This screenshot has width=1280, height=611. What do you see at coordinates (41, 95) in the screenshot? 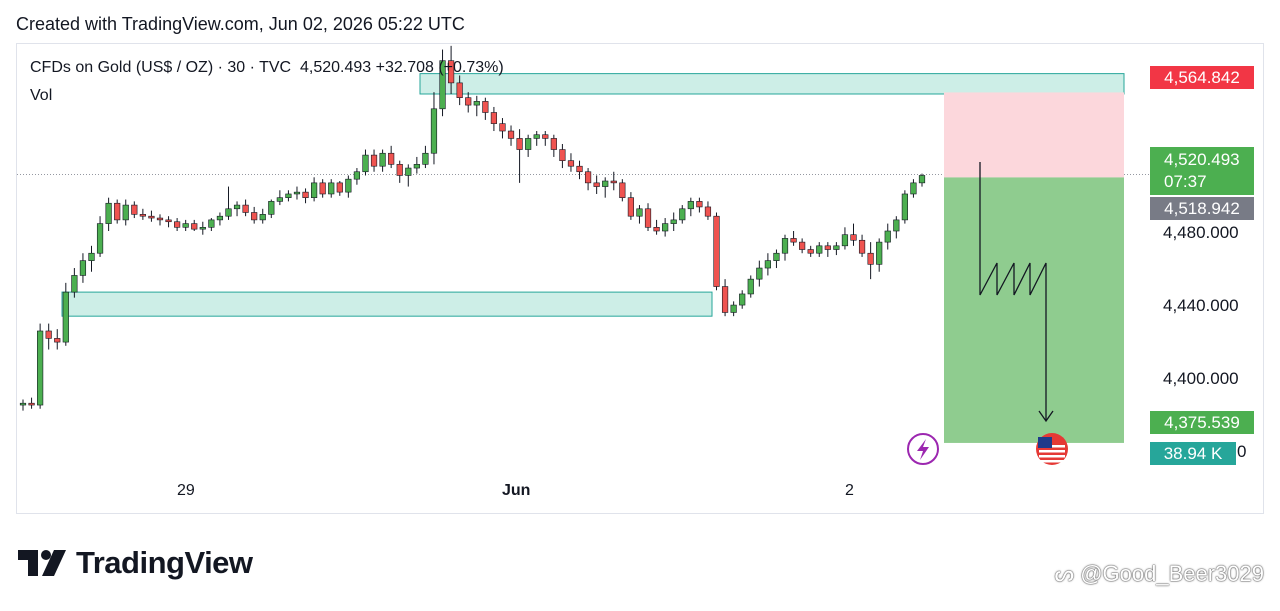
I see `volume-legend: Vol` at bounding box center [41, 95].